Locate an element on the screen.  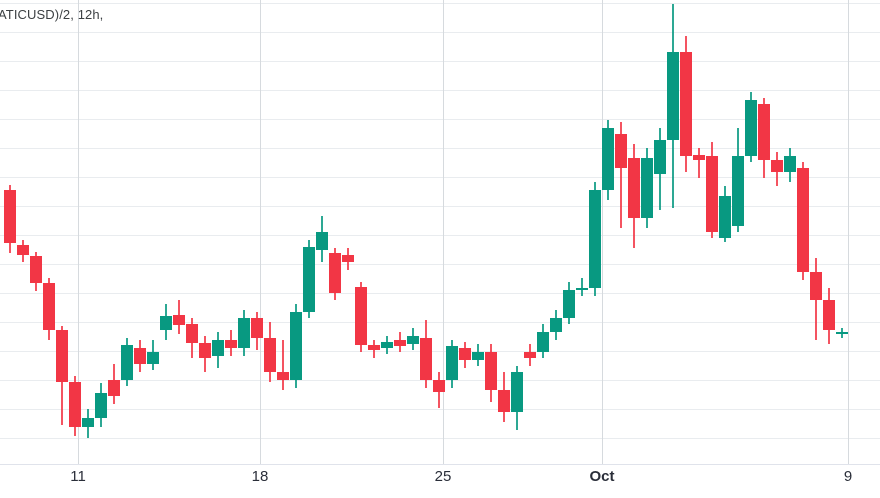
chart-title: ATICUSD)/2, 12h, is located at coordinates (52, 14).